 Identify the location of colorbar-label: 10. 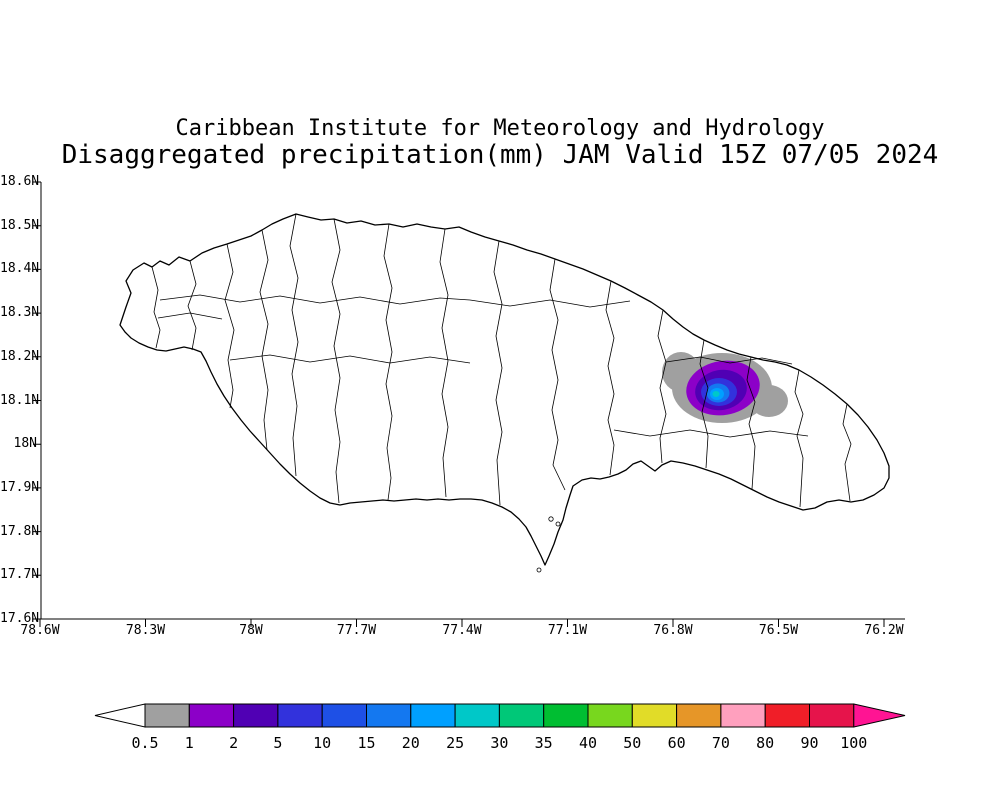
(322, 743).